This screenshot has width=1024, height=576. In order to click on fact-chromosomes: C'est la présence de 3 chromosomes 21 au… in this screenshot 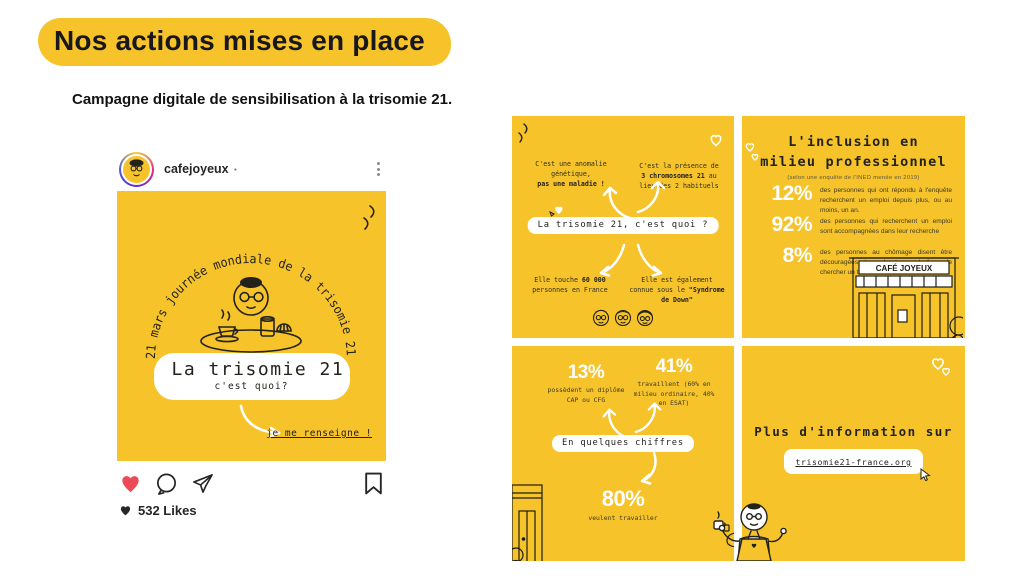, I will do `click(679, 176)`.